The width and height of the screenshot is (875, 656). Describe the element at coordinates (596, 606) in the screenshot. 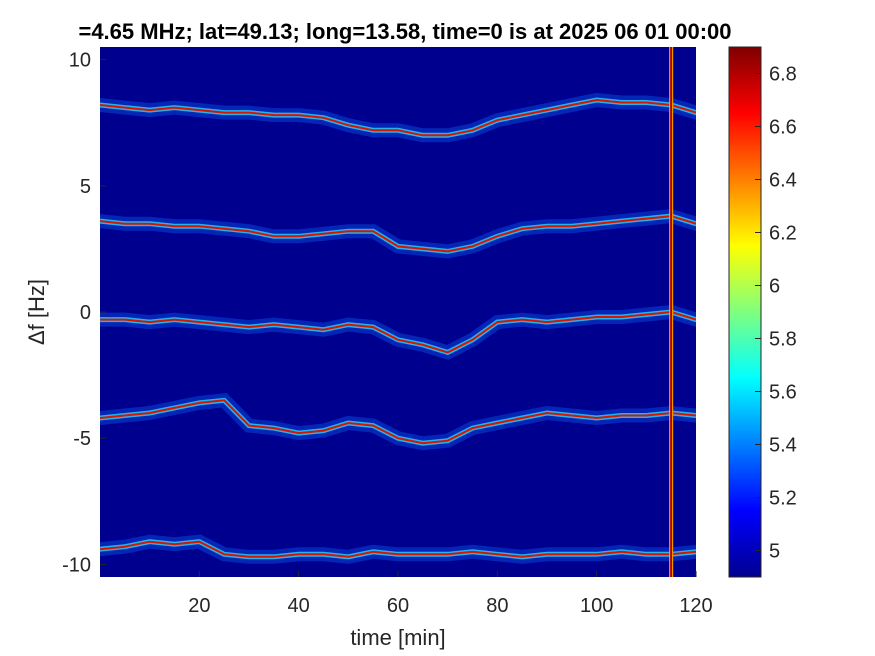

I see `x-tick-label: 100` at that location.